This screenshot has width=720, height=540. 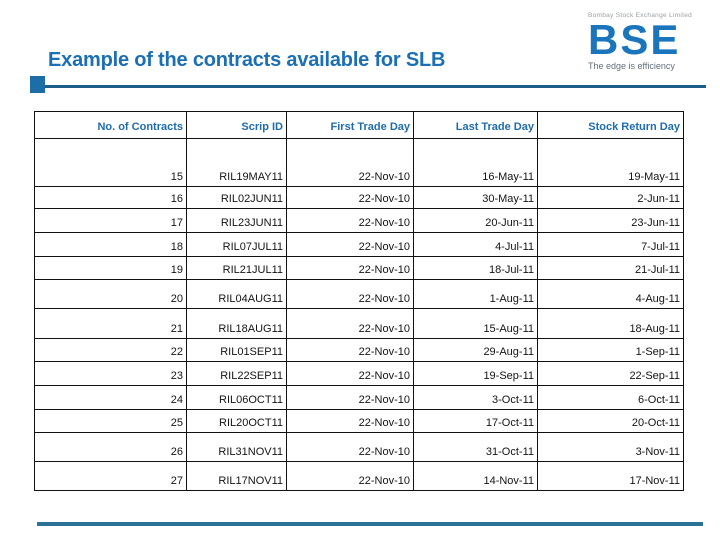 I want to click on contracts-count-cell: 25, so click(x=110, y=421).